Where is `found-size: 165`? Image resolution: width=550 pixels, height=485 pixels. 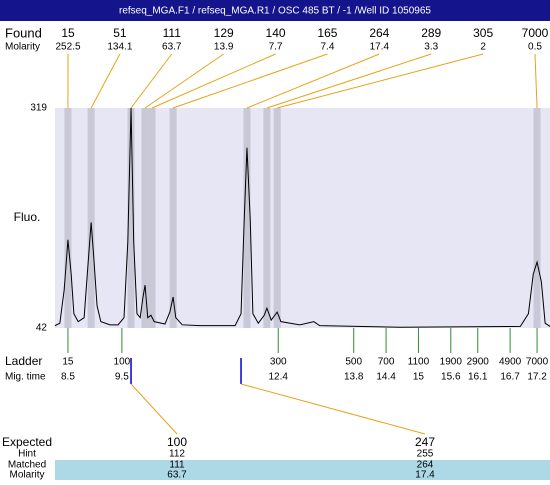 found-size: 165 is located at coordinates (327, 33).